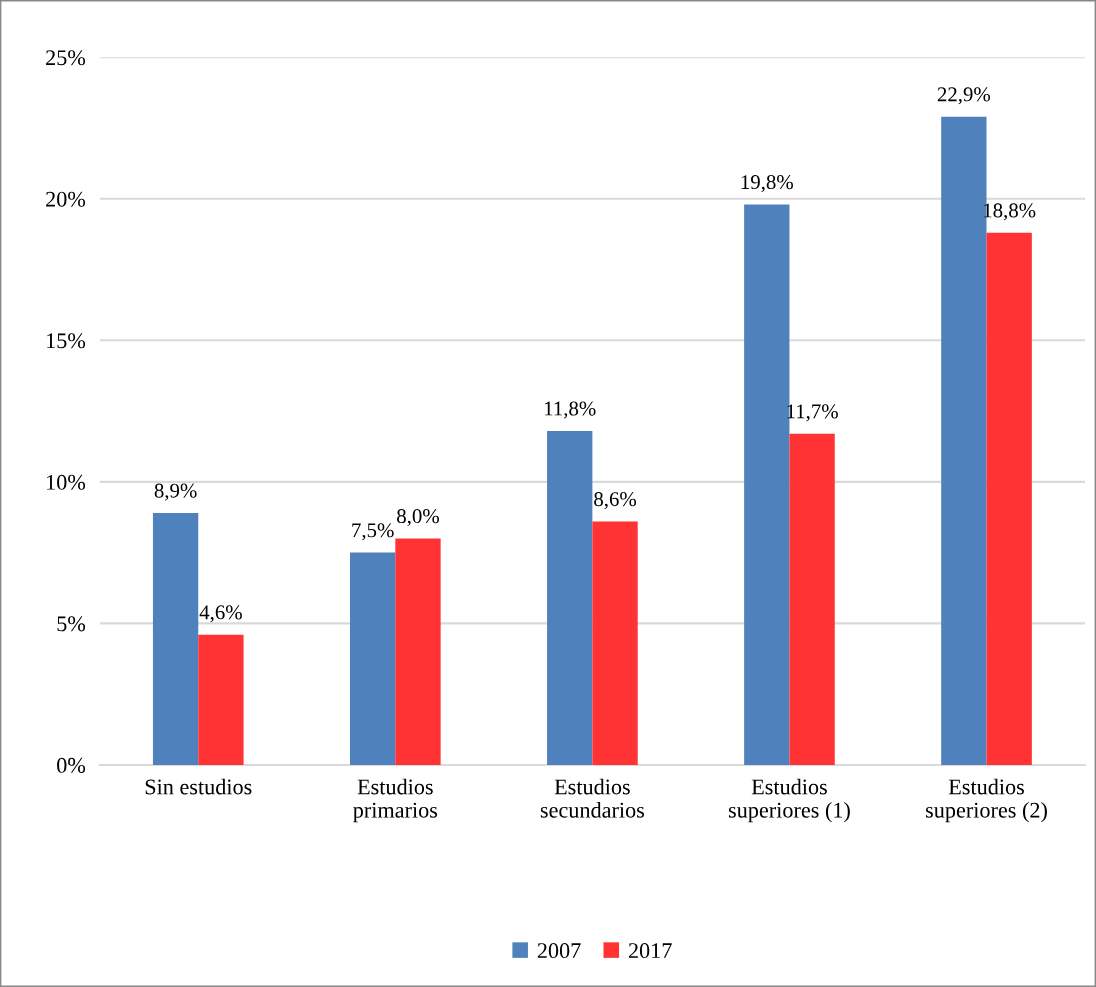 This screenshot has width=1096, height=987. Describe the element at coordinates (198, 786) in the screenshot. I see `x-tick-label: Sin estudios` at that location.